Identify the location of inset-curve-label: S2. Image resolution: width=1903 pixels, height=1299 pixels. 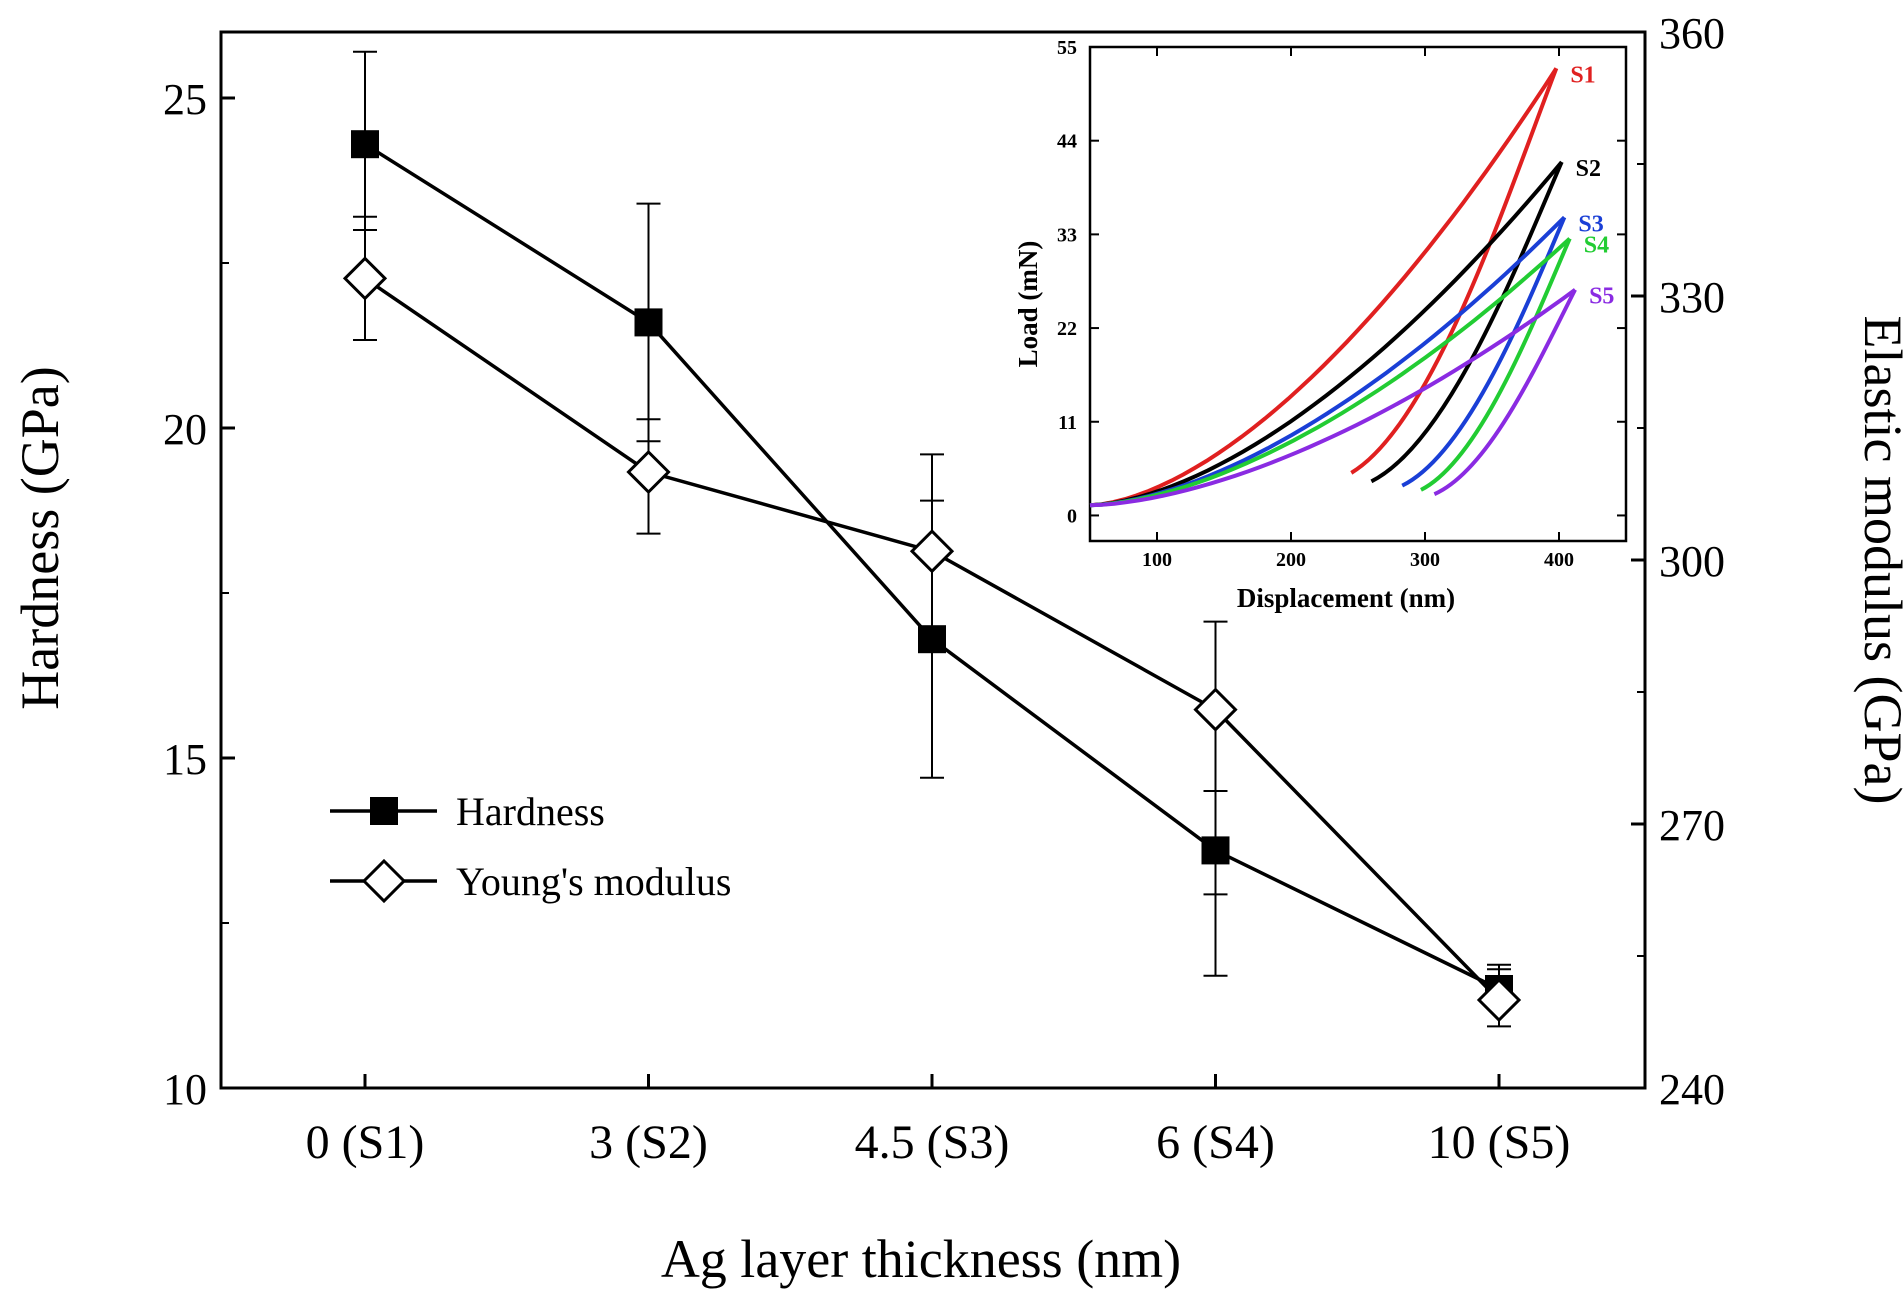
(1588, 169).